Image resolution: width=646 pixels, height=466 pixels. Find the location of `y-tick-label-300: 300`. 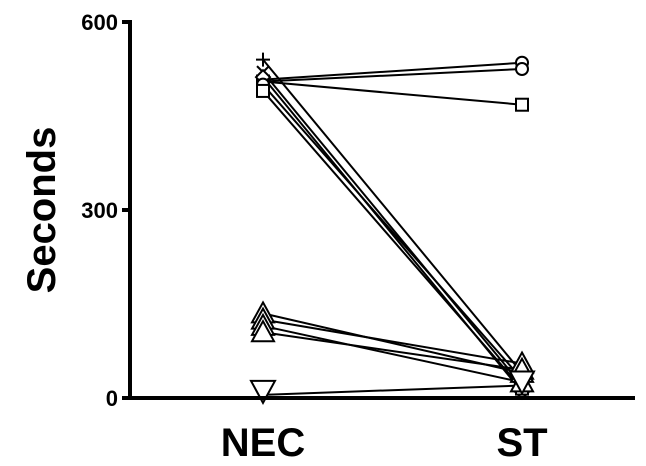

y-tick-label-300: 300 is located at coordinates (99, 210).